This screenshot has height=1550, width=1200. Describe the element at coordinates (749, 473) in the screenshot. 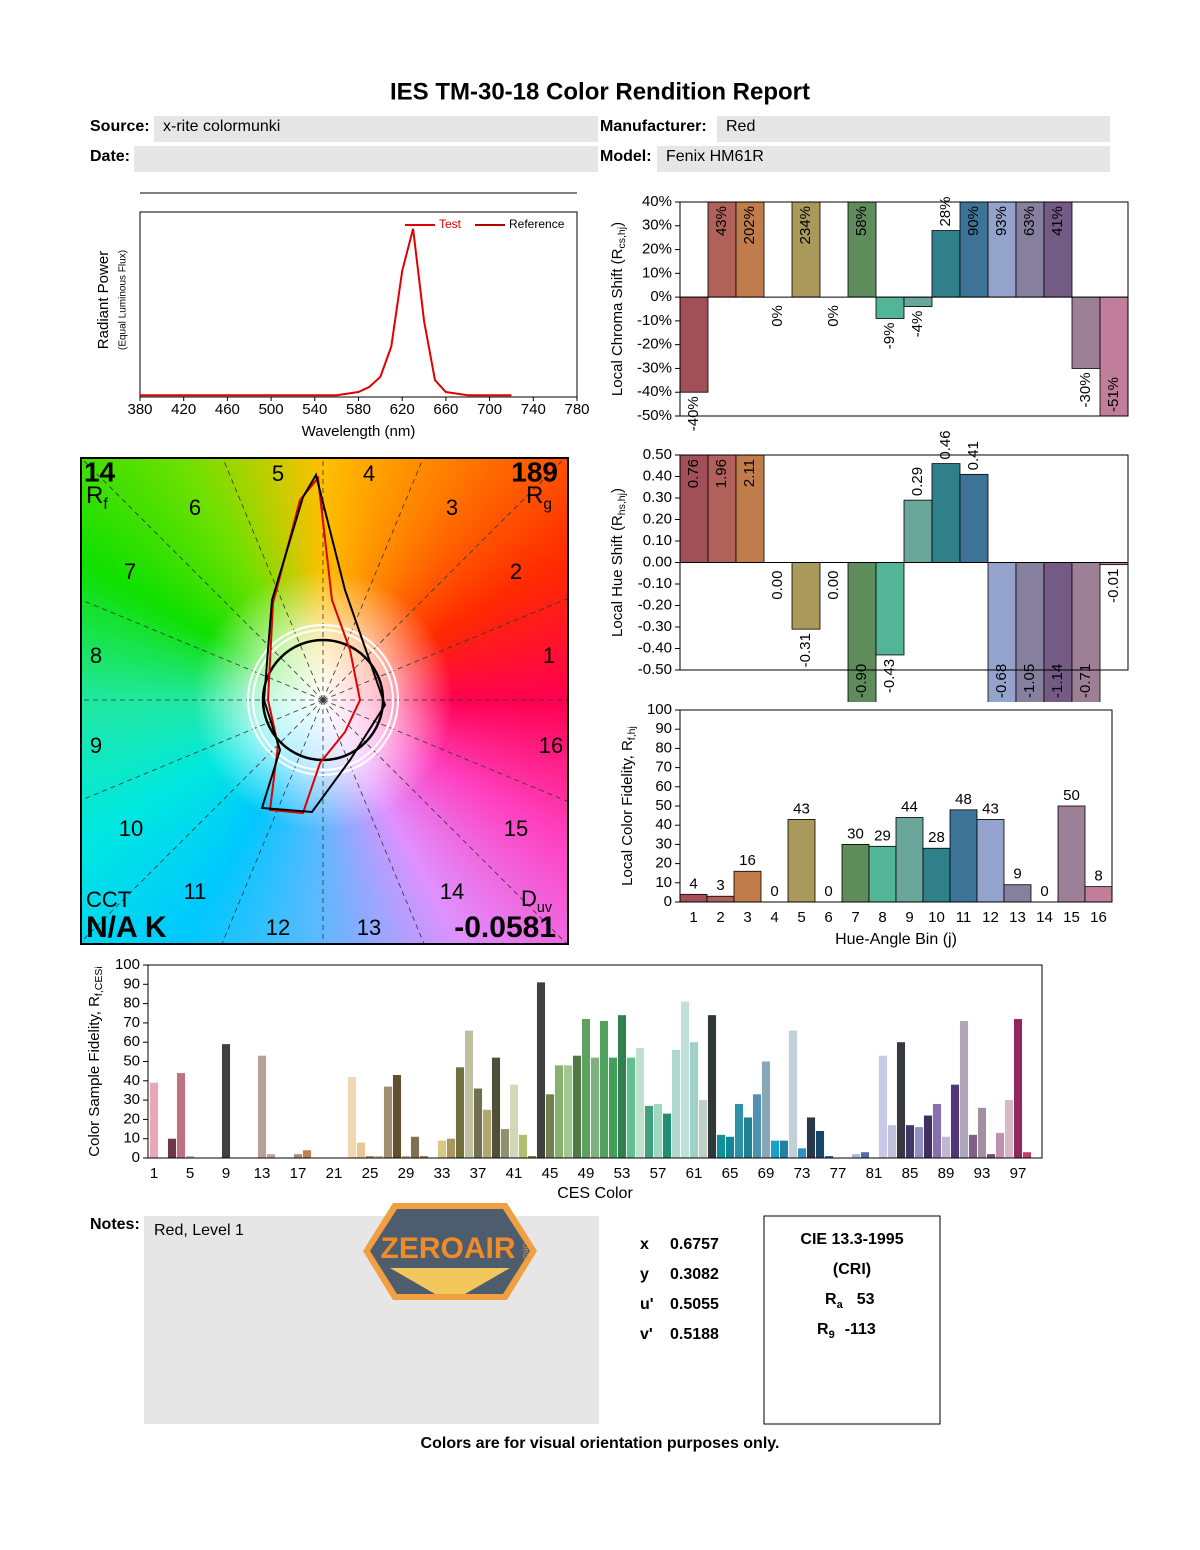

I see `value-label: 2.11` at that location.